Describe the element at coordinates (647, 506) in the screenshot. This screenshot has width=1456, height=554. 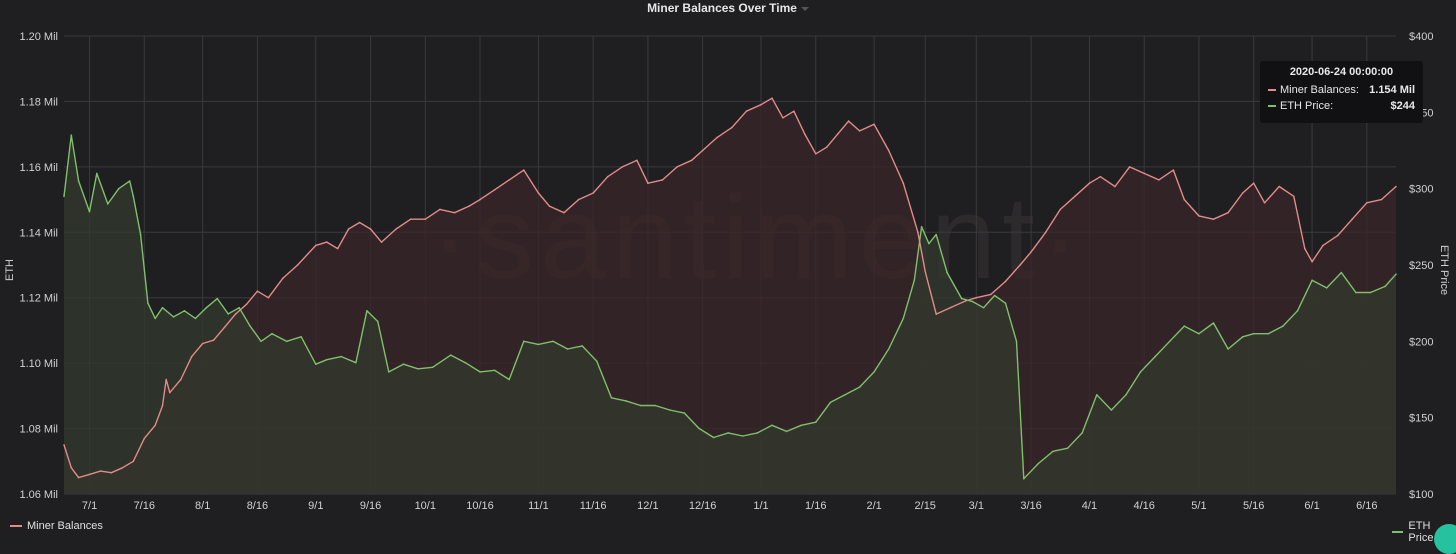
I see `x-tick-label: 12/1` at that location.